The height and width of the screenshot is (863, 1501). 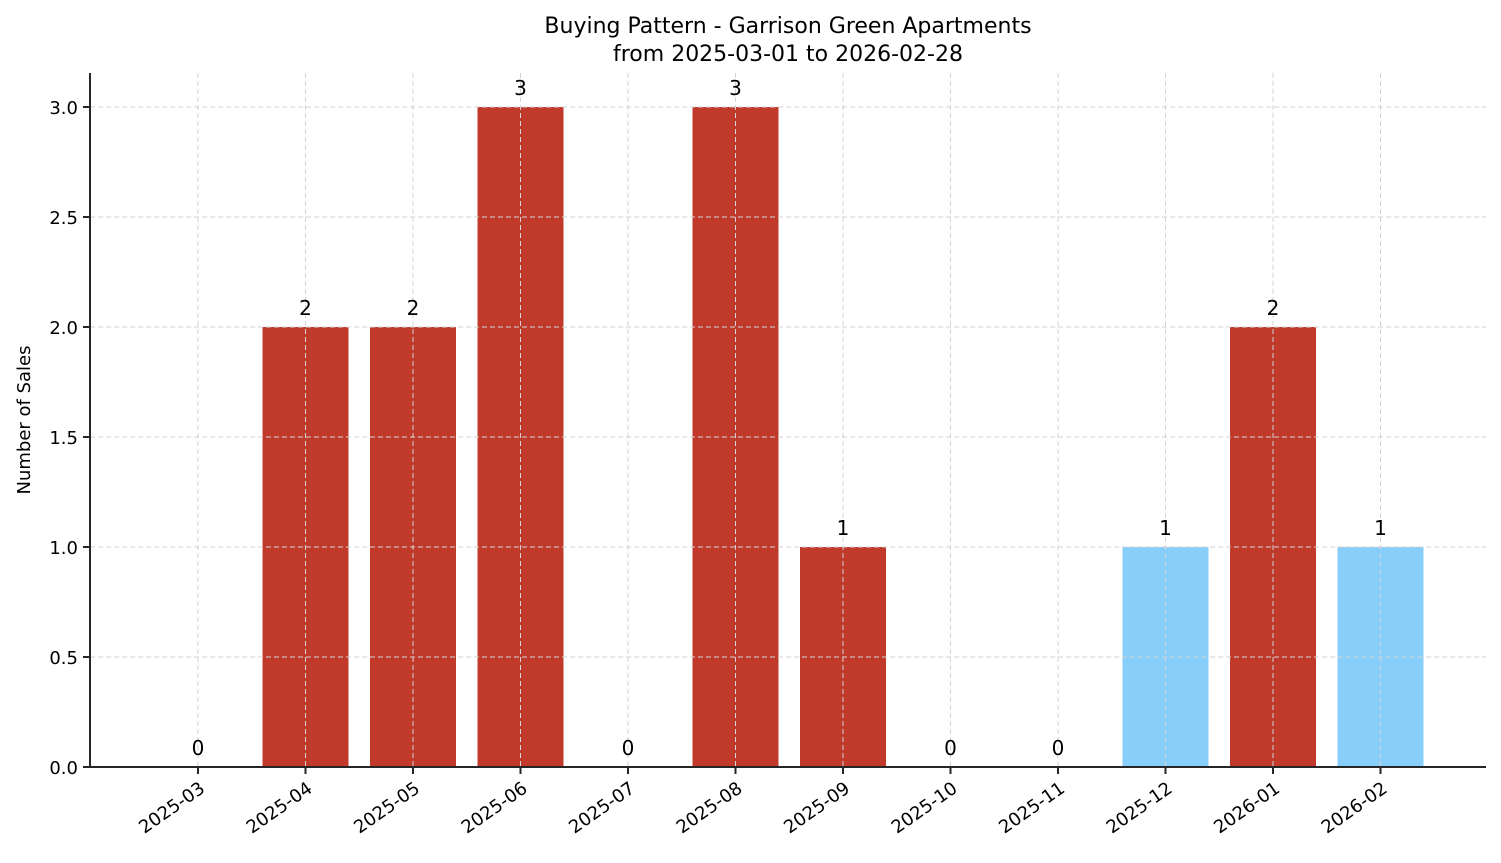 What do you see at coordinates (63, 438) in the screenshot?
I see `y-tick-label: 1.5` at bounding box center [63, 438].